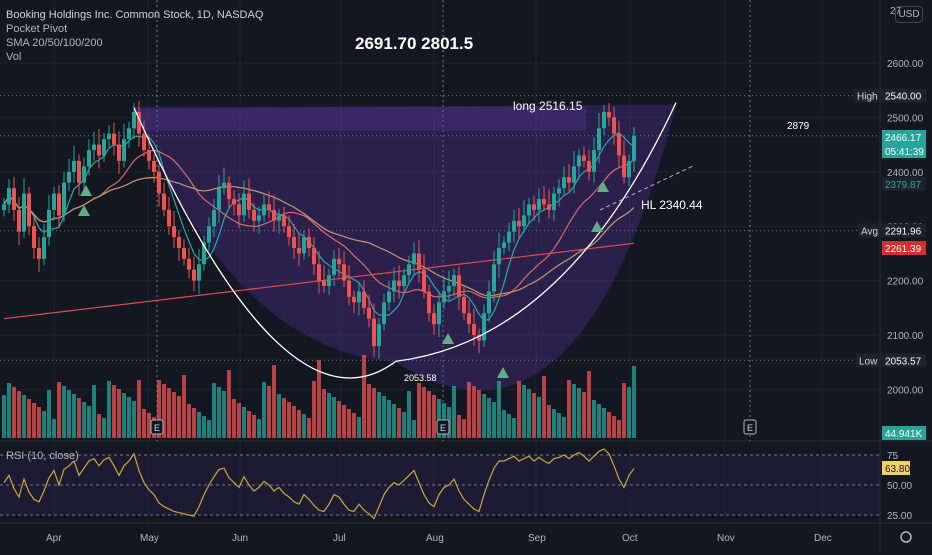  What do you see at coordinates (909, 14) in the screenshot?
I see `currency-button: USD` at bounding box center [909, 14].